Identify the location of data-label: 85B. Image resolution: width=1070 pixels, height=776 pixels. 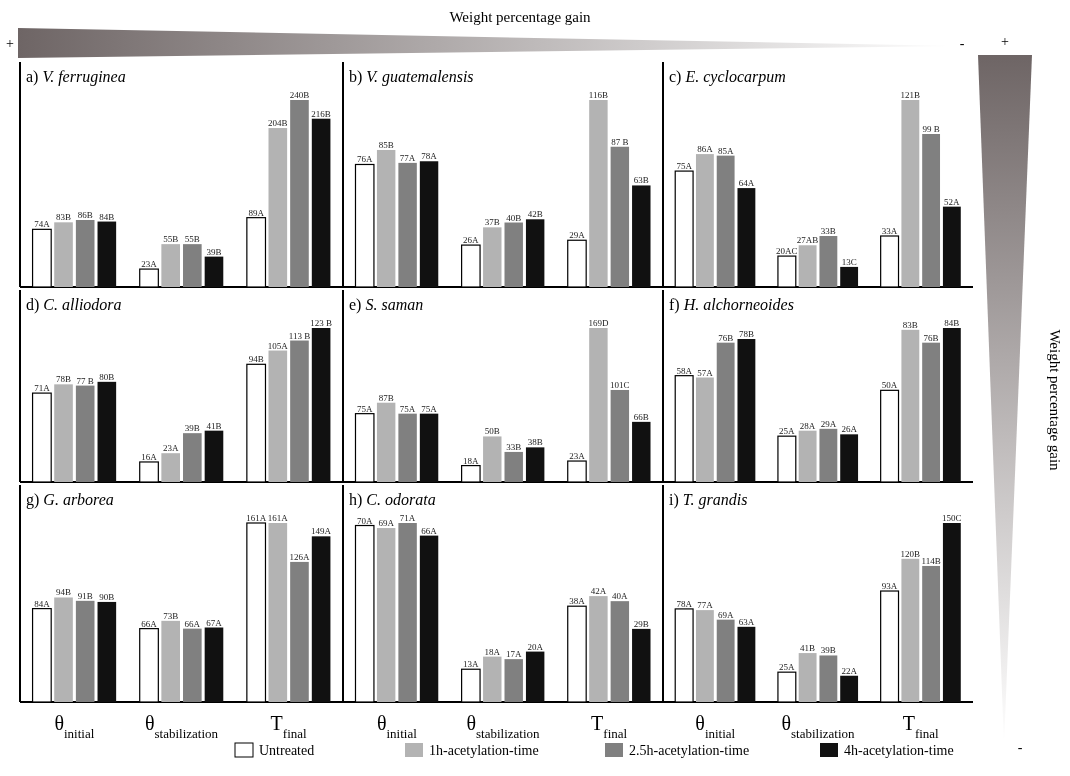
(386, 144).